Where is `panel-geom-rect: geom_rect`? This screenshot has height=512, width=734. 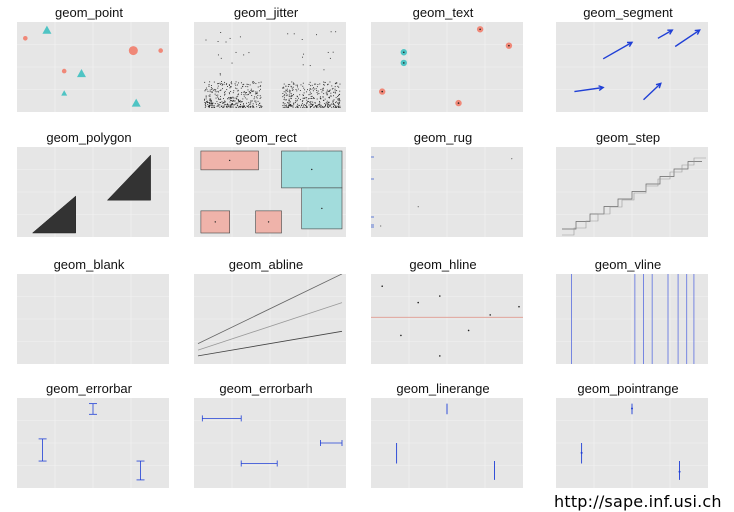 panel-geom-rect: geom_rect is located at coordinates (266, 184).